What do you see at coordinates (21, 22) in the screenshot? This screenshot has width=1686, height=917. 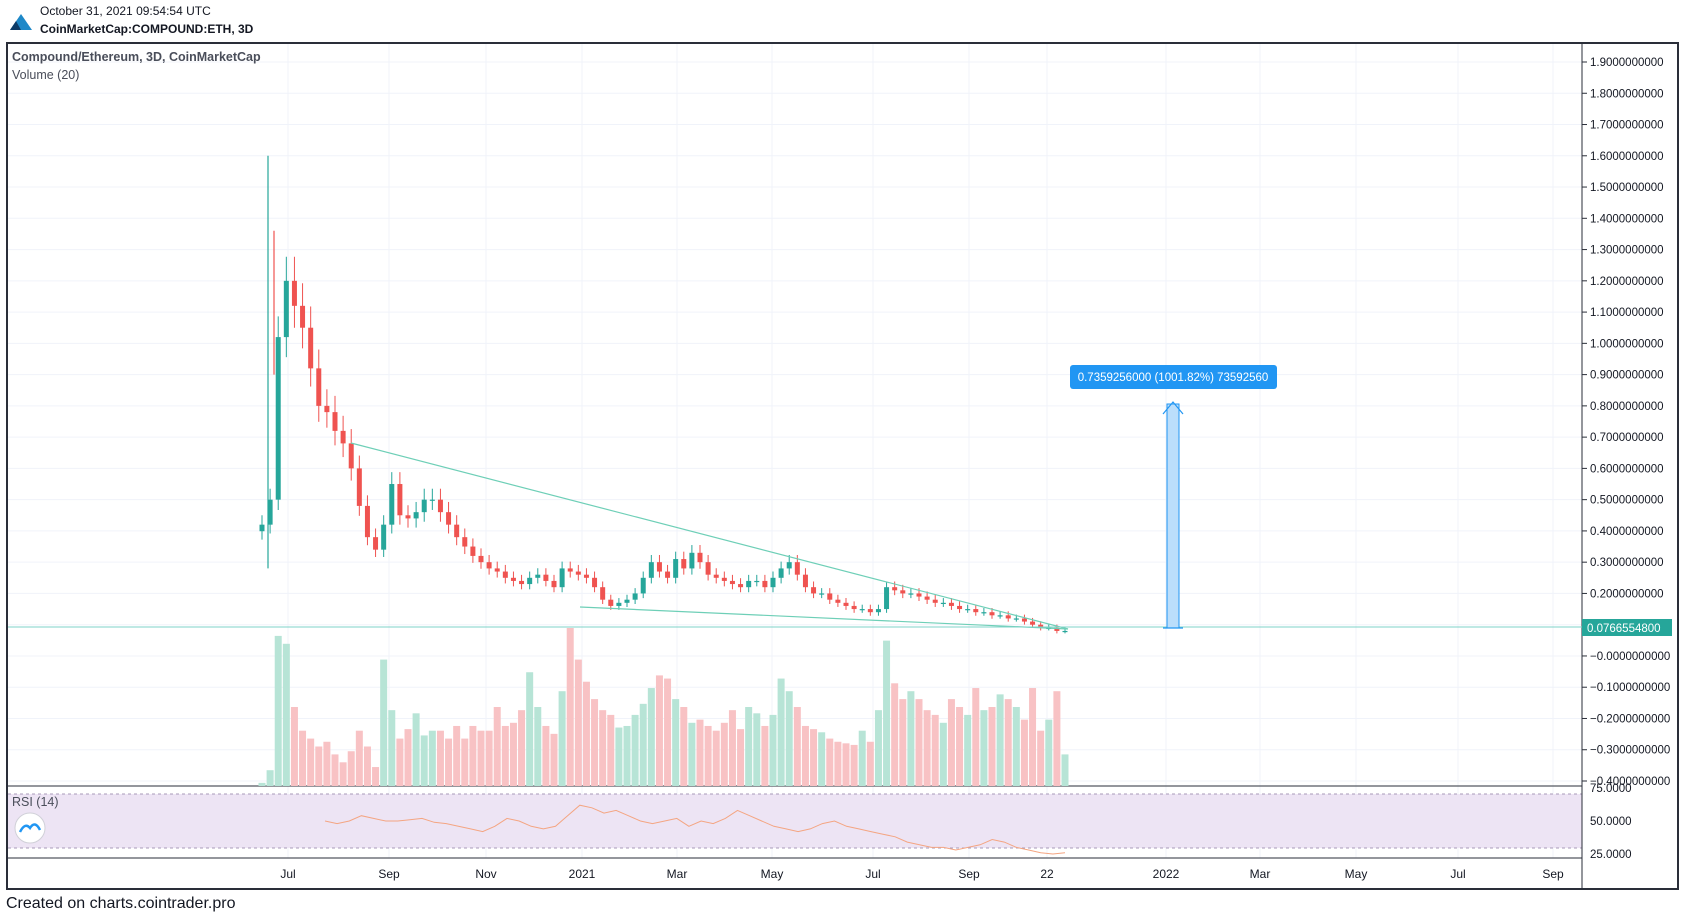 I see `cointrader-logo-icon` at bounding box center [21, 22].